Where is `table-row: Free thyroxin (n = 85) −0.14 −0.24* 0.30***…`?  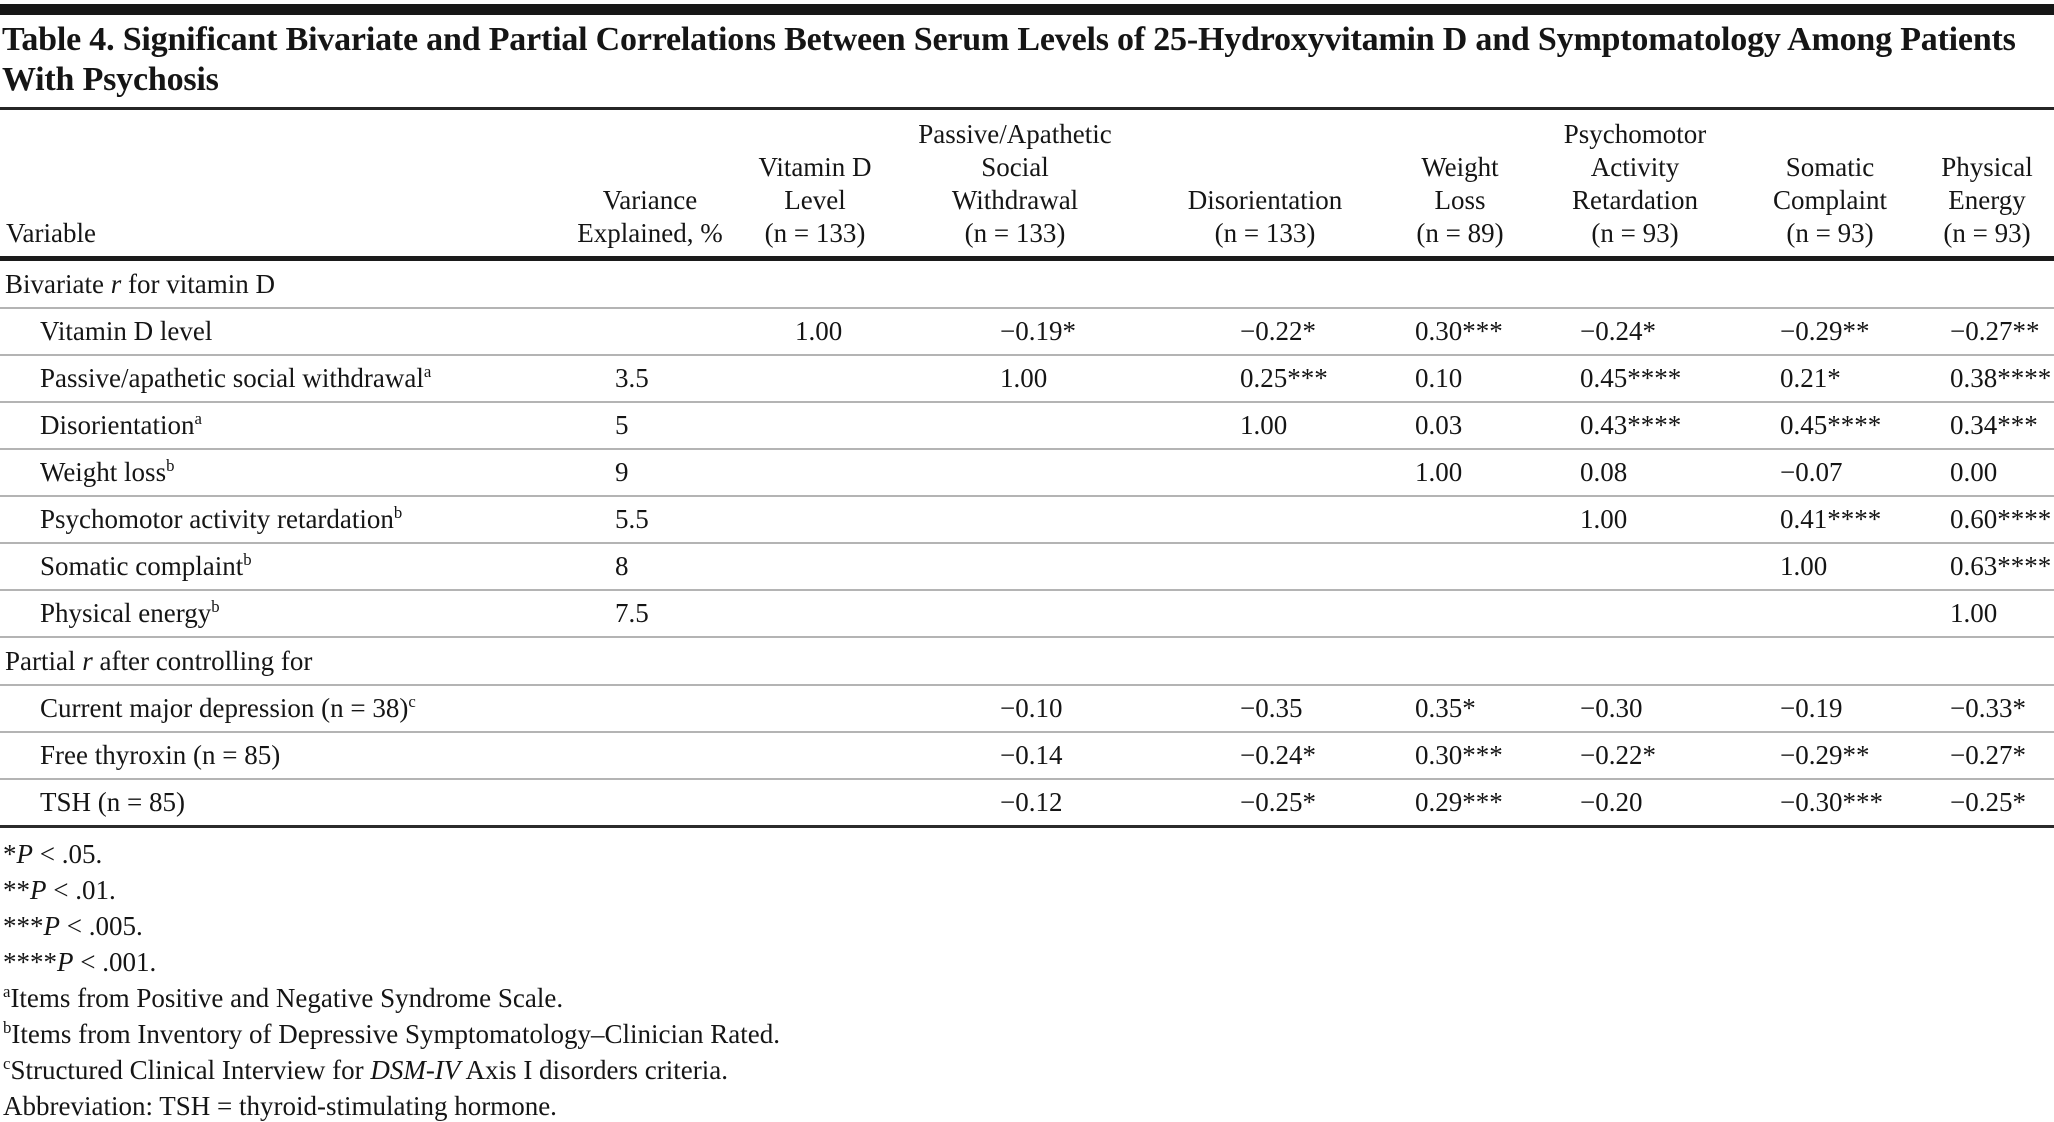 table-row: Free thyroxin (n = 85) −0.14 −0.24* 0.30***… is located at coordinates (1027, 756).